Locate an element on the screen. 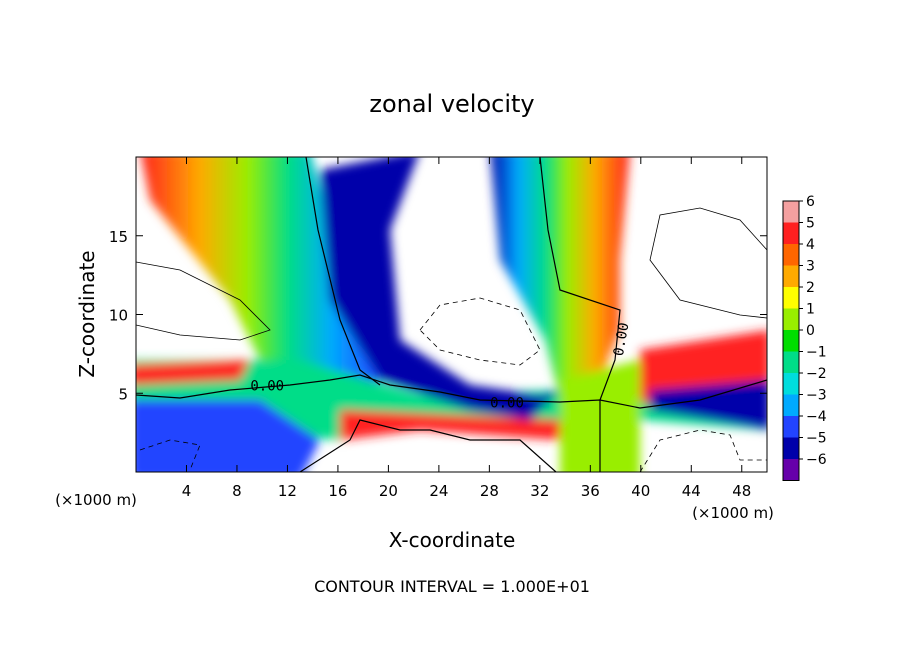 The height and width of the screenshot is (654, 904). heatmap-lower-red is located at coordinates (193, 372).